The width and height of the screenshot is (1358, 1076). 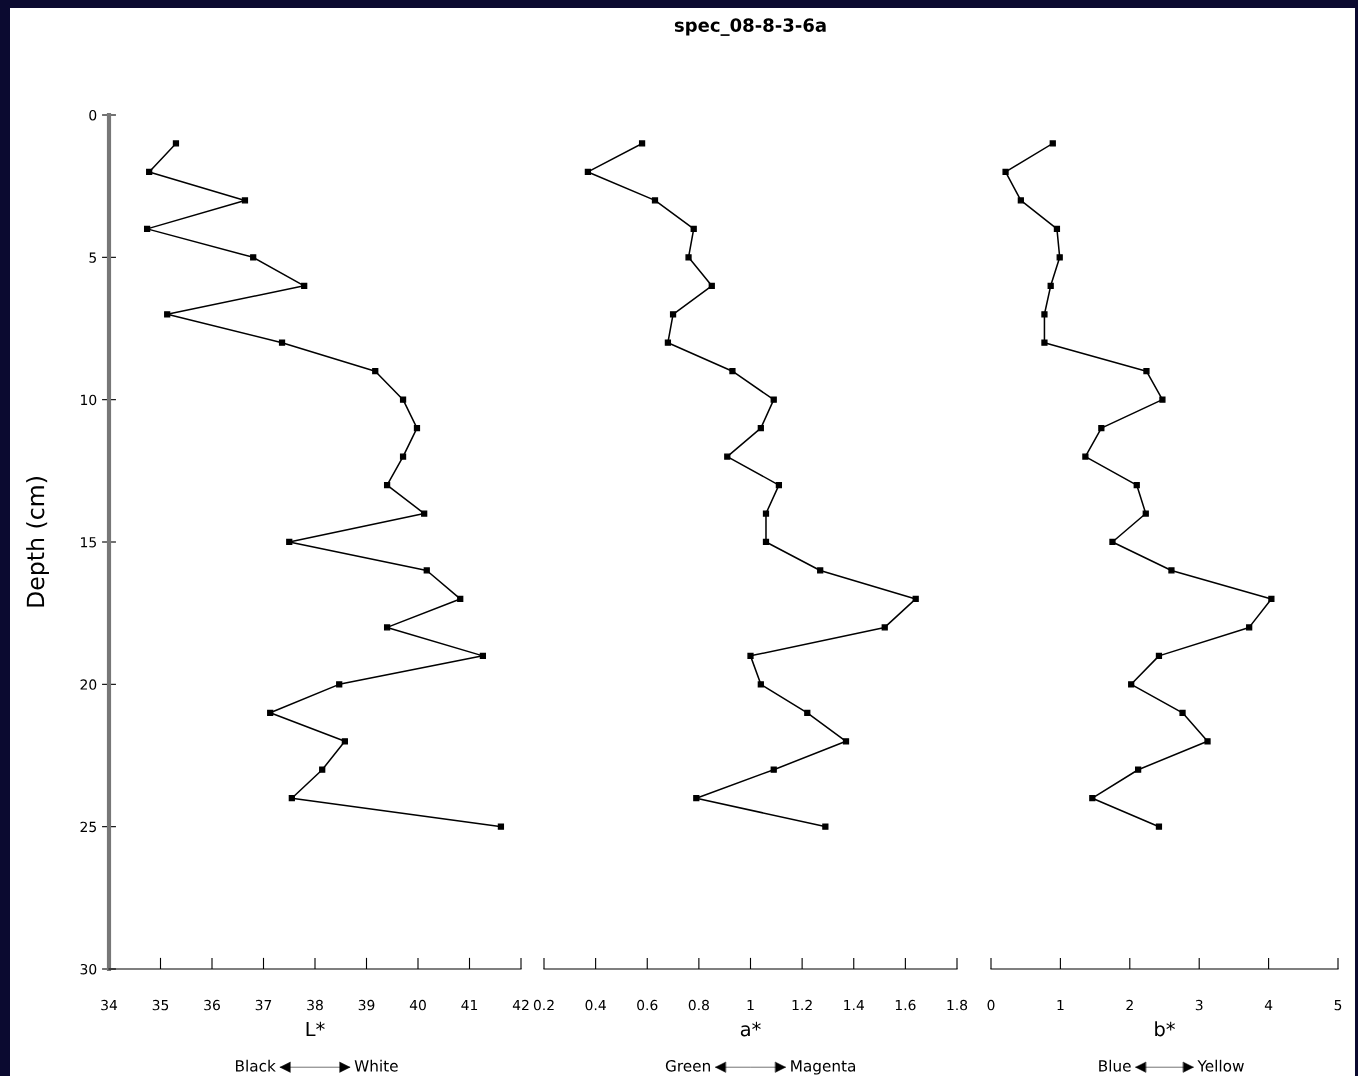 I want to click on text: Blue, so click(x=1115, y=1065).